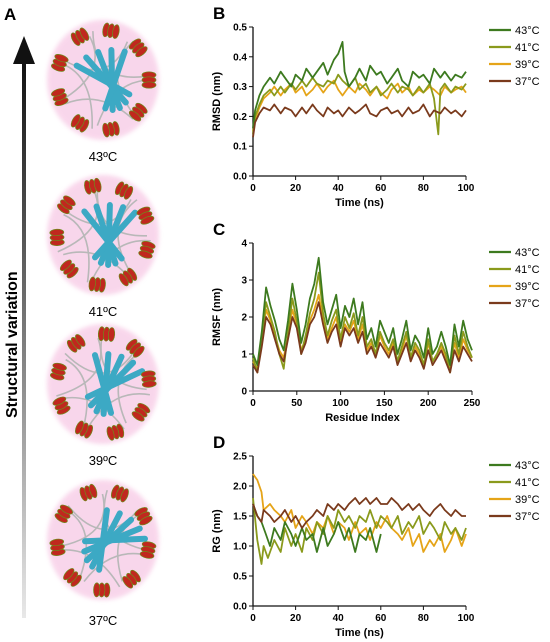  Describe the element at coordinates (219, 442) in the screenshot. I see `panel-letter: D` at that location.